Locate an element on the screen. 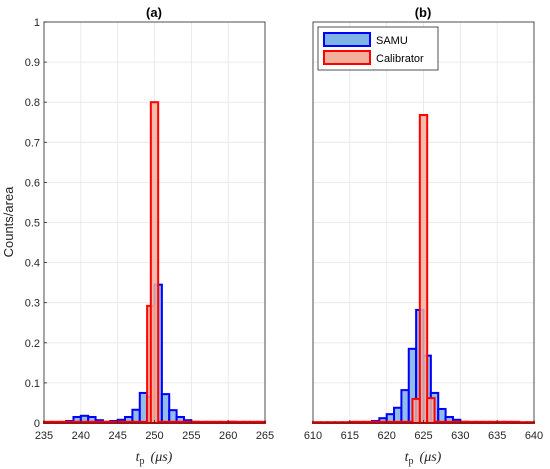  y-tick-label-7: 0.7 is located at coordinates (32, 143).